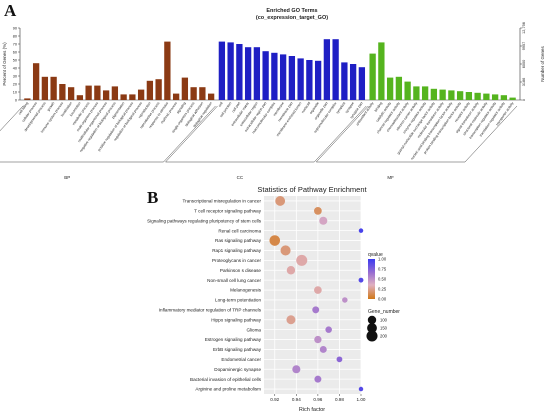  Describe the element at coordinates (524, 100) in the screenshot. I see `panel-a-right-tick-label: 0` at that location.